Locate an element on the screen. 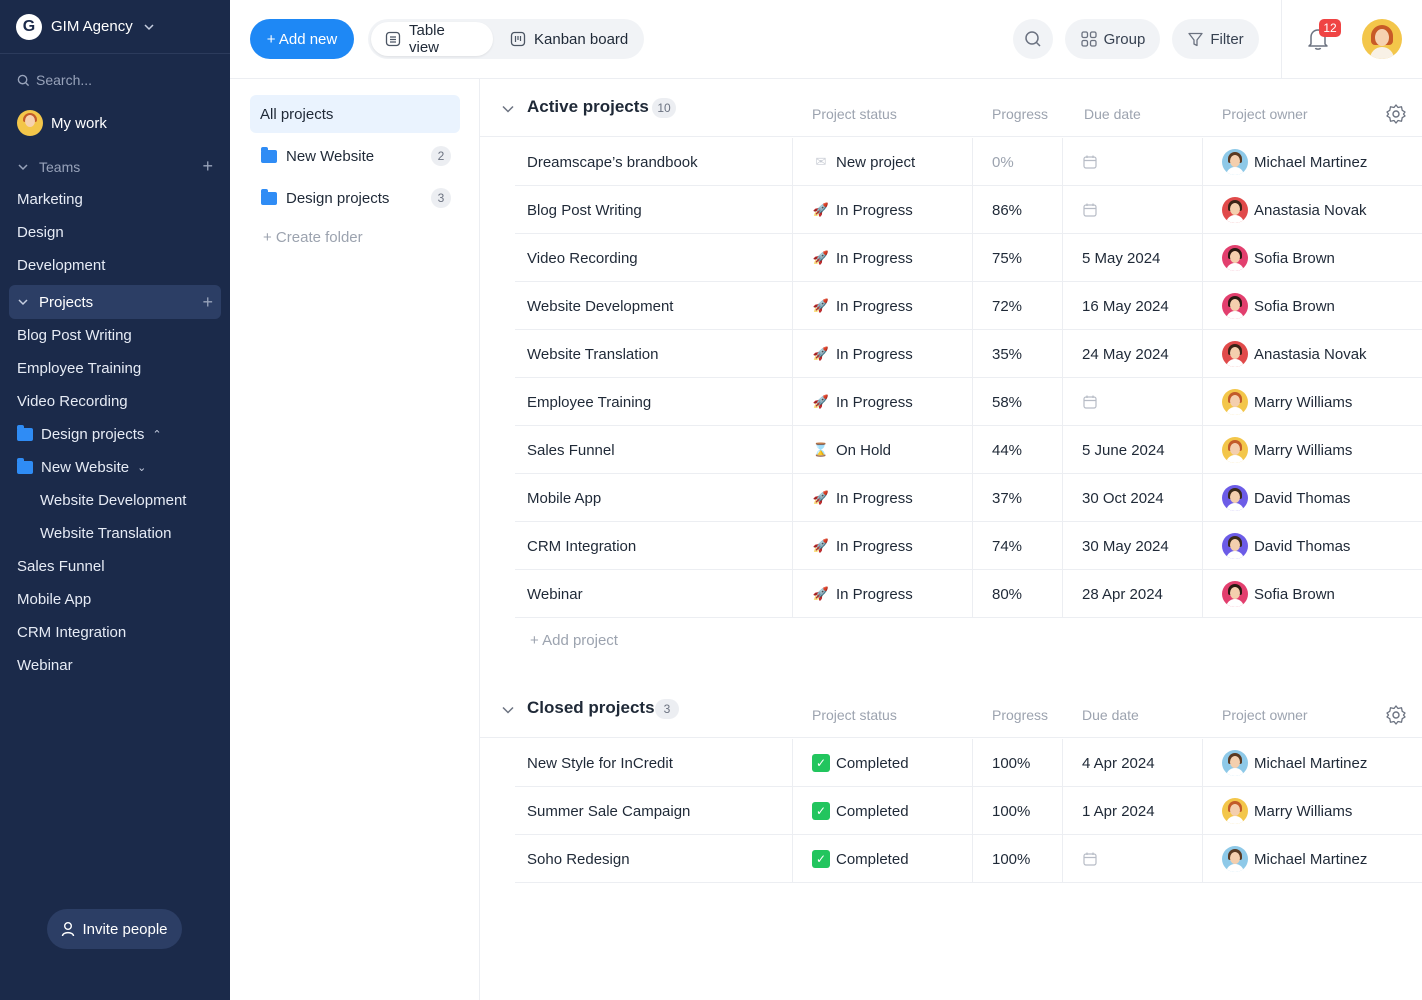 This screenshot has width=1422, height=1000. project-name: Website Development is located at coordinates (600, 306).